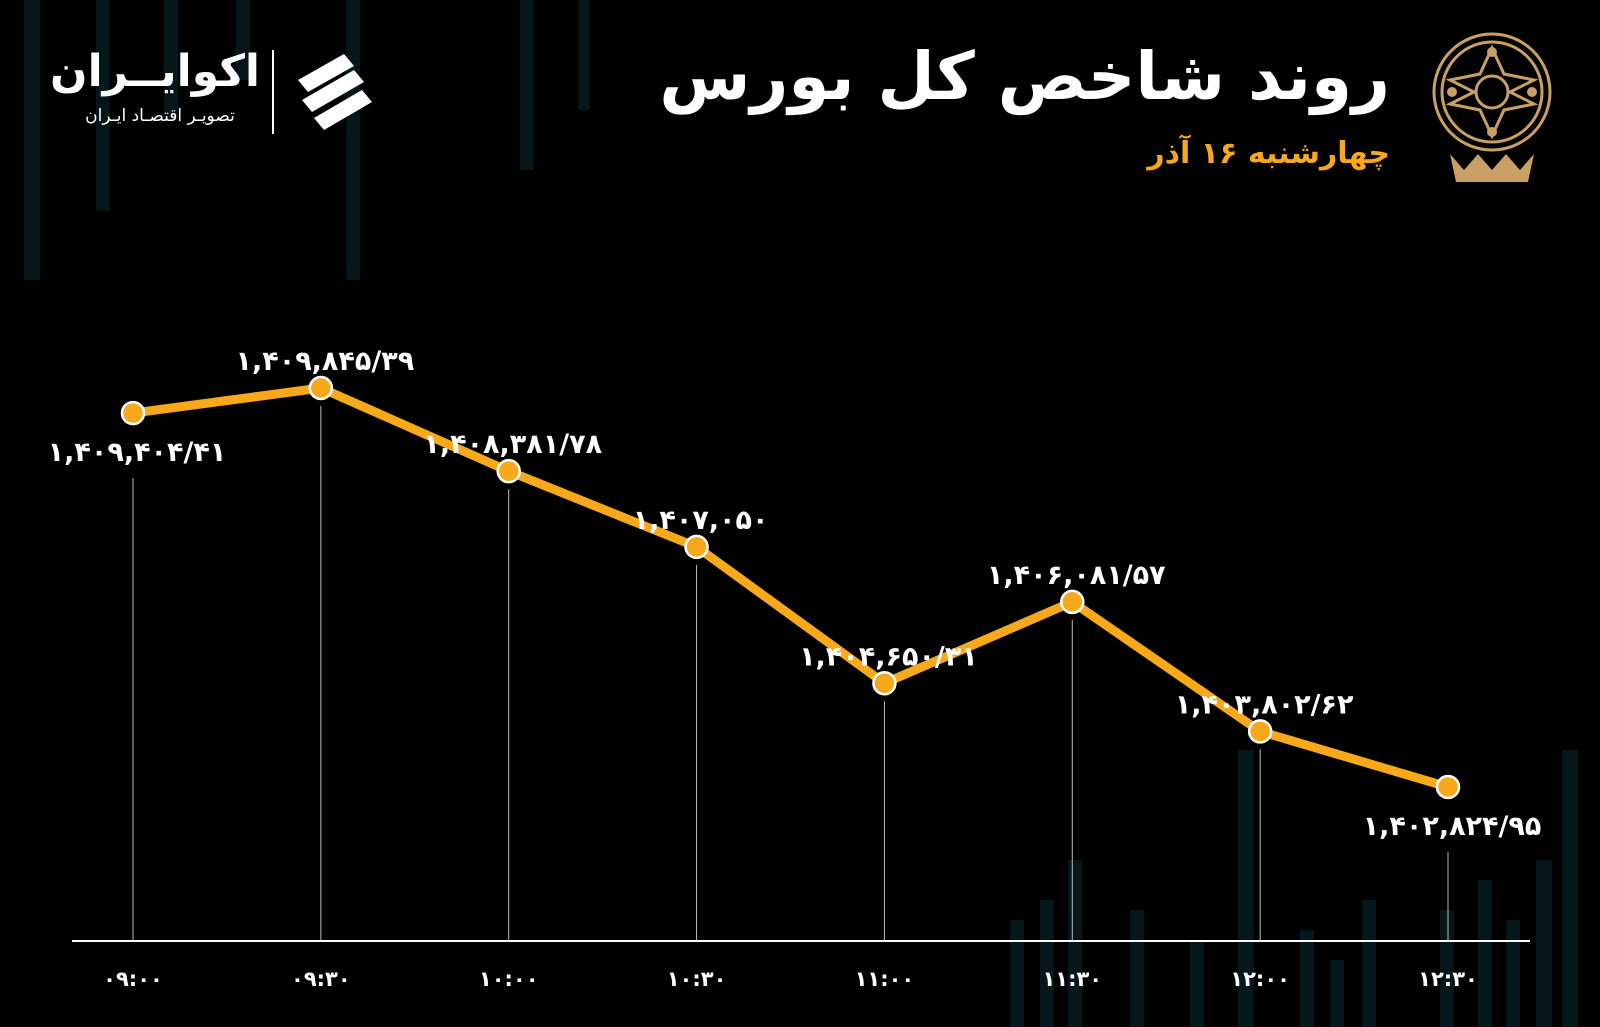  Describe the element at coordinates (133, 979) in the screenshot. I see `x-tick-label: ۰۹:۰۰` at that location.